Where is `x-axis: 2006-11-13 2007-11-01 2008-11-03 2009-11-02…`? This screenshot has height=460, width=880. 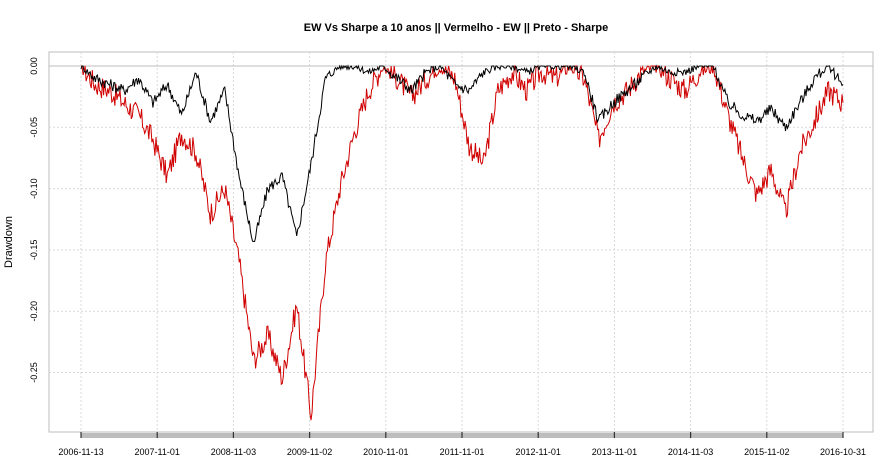
x-axis: 2006-11-13 2007-11-01 2008-11-03 2009-11-02… is located at coordinates (462, 444).